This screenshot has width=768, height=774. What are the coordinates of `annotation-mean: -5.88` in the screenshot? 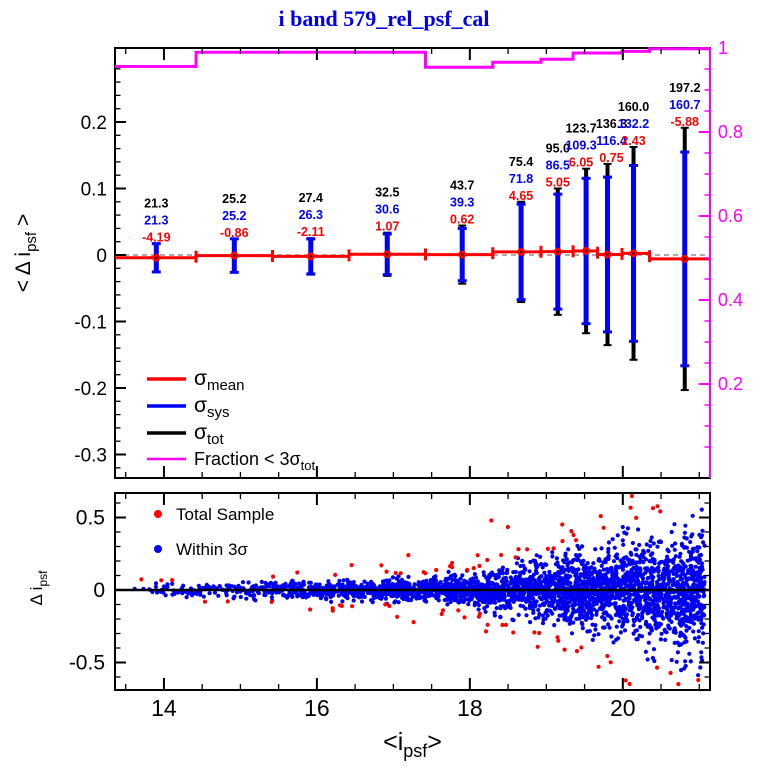 It's located at (685, 122).